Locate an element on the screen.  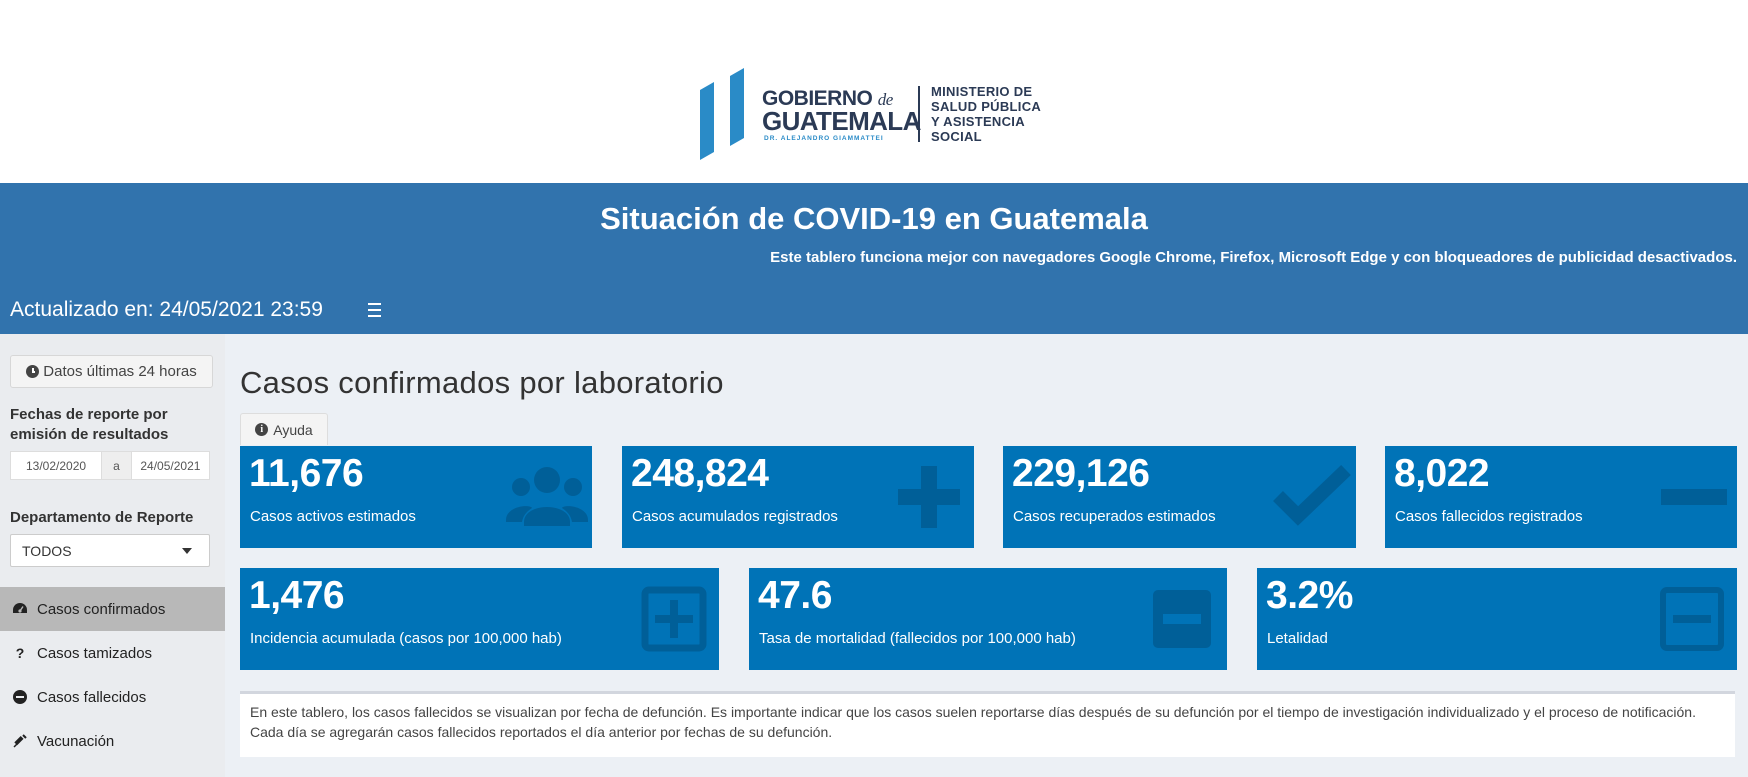
logo-guatemala: GUATEMALA is located at coordinates (841, 121).